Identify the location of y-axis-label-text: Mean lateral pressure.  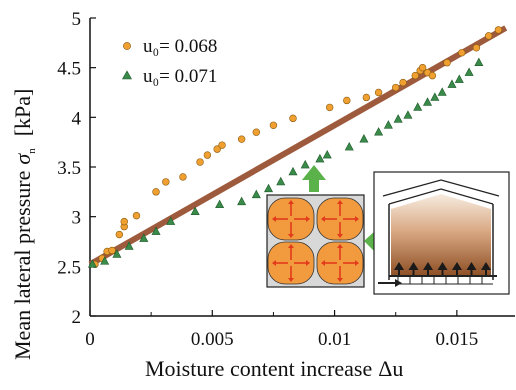
(22, 265).